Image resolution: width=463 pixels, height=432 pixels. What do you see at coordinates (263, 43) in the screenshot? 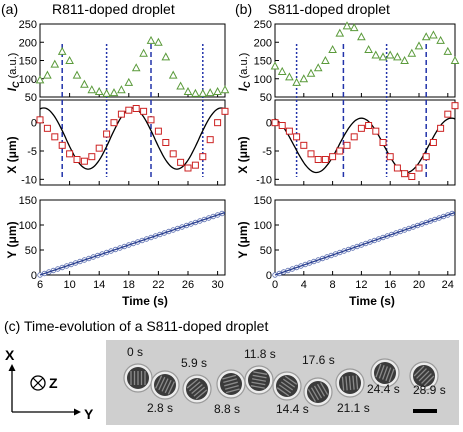
I see `y-tick-label: 200` at bounding box center [263, 43].